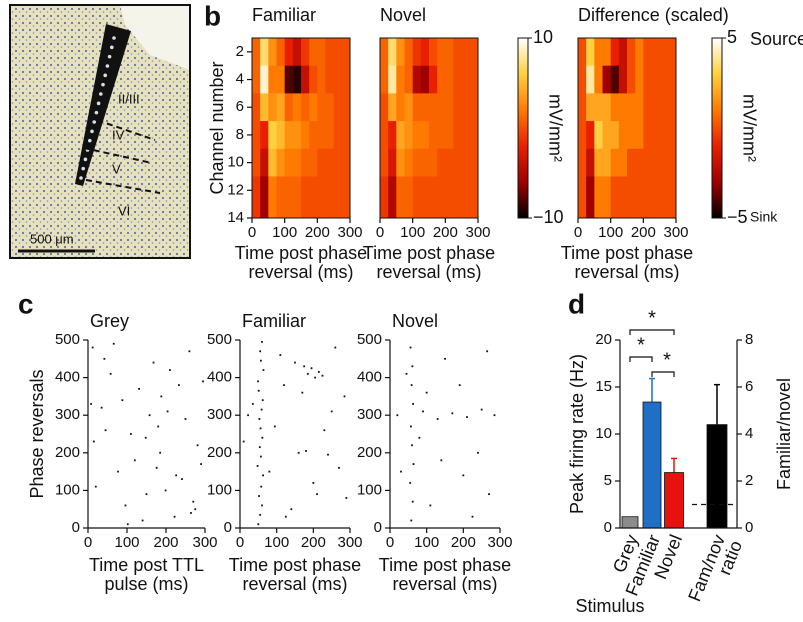  Describe the element at coordinates (603, 339) in the screenshot. I see `y-tick-label: 20` at that location.